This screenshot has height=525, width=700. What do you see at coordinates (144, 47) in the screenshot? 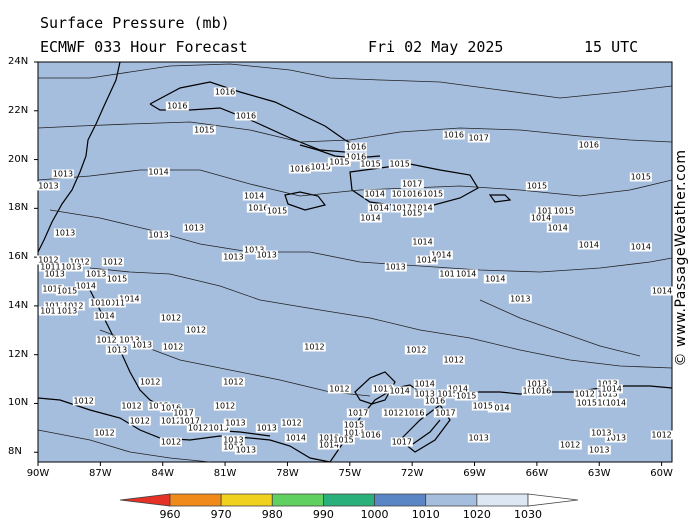
I see `chart-title-line2: ECMWF 033 Hour Forecast` at bounding box center [144, 47].